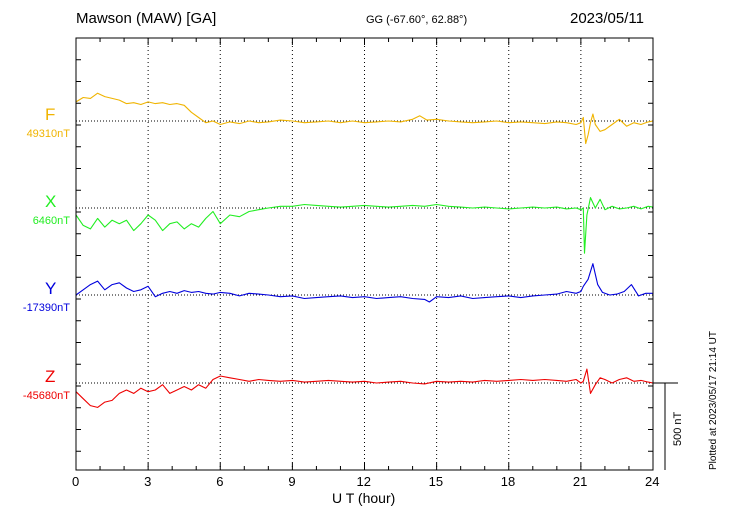 The height and width of the screenshot is (520, 730). I want to click on station-title: Mawson (MAW) [GA], so click(146, 18).